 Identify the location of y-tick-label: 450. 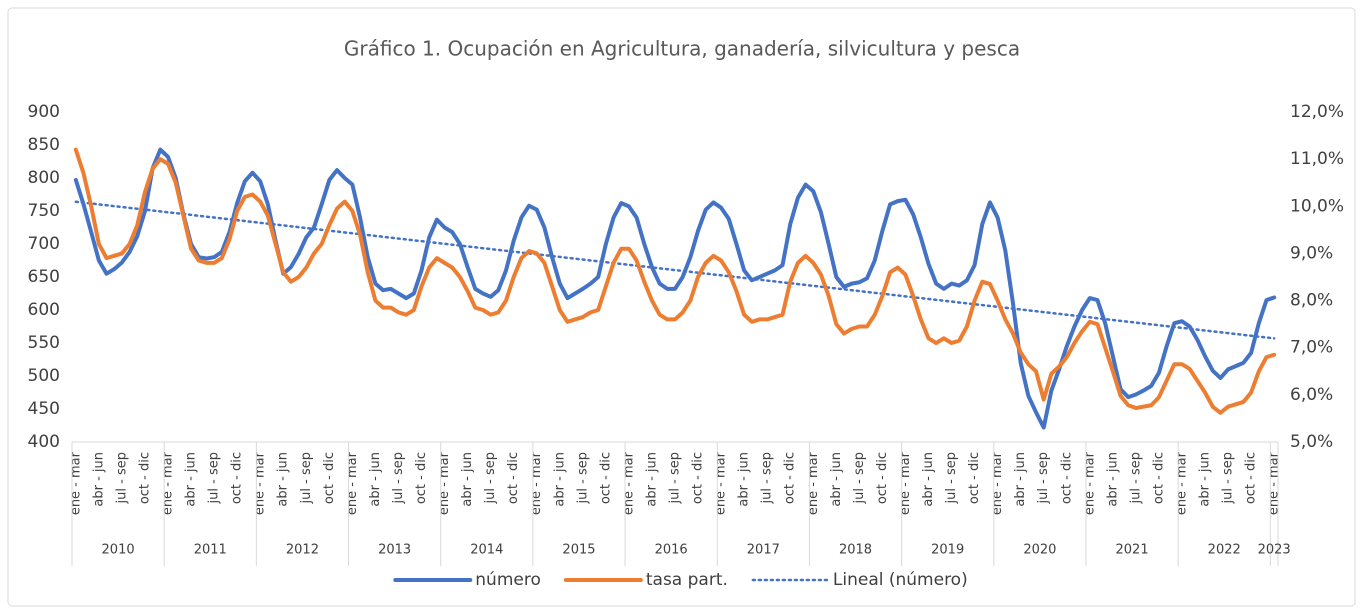
(44, 409).